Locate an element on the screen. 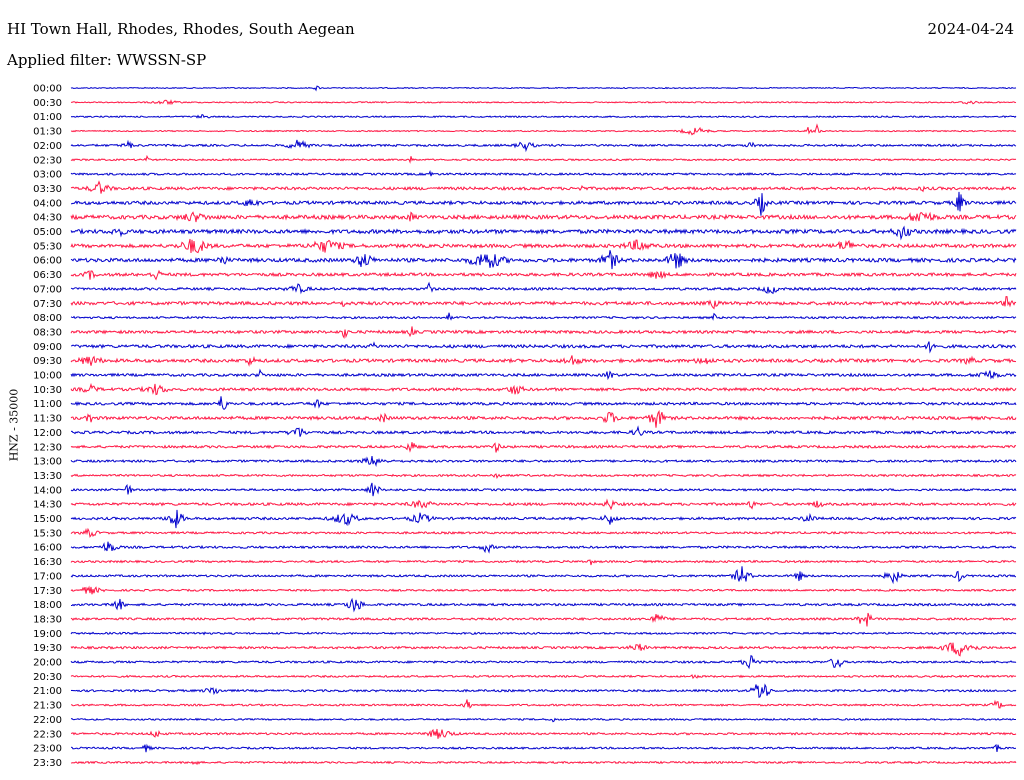 Image resolution: width=1024 pixels, height=780 pixels. time-tick-label: 16:00 is located at coordinates (47, 548).